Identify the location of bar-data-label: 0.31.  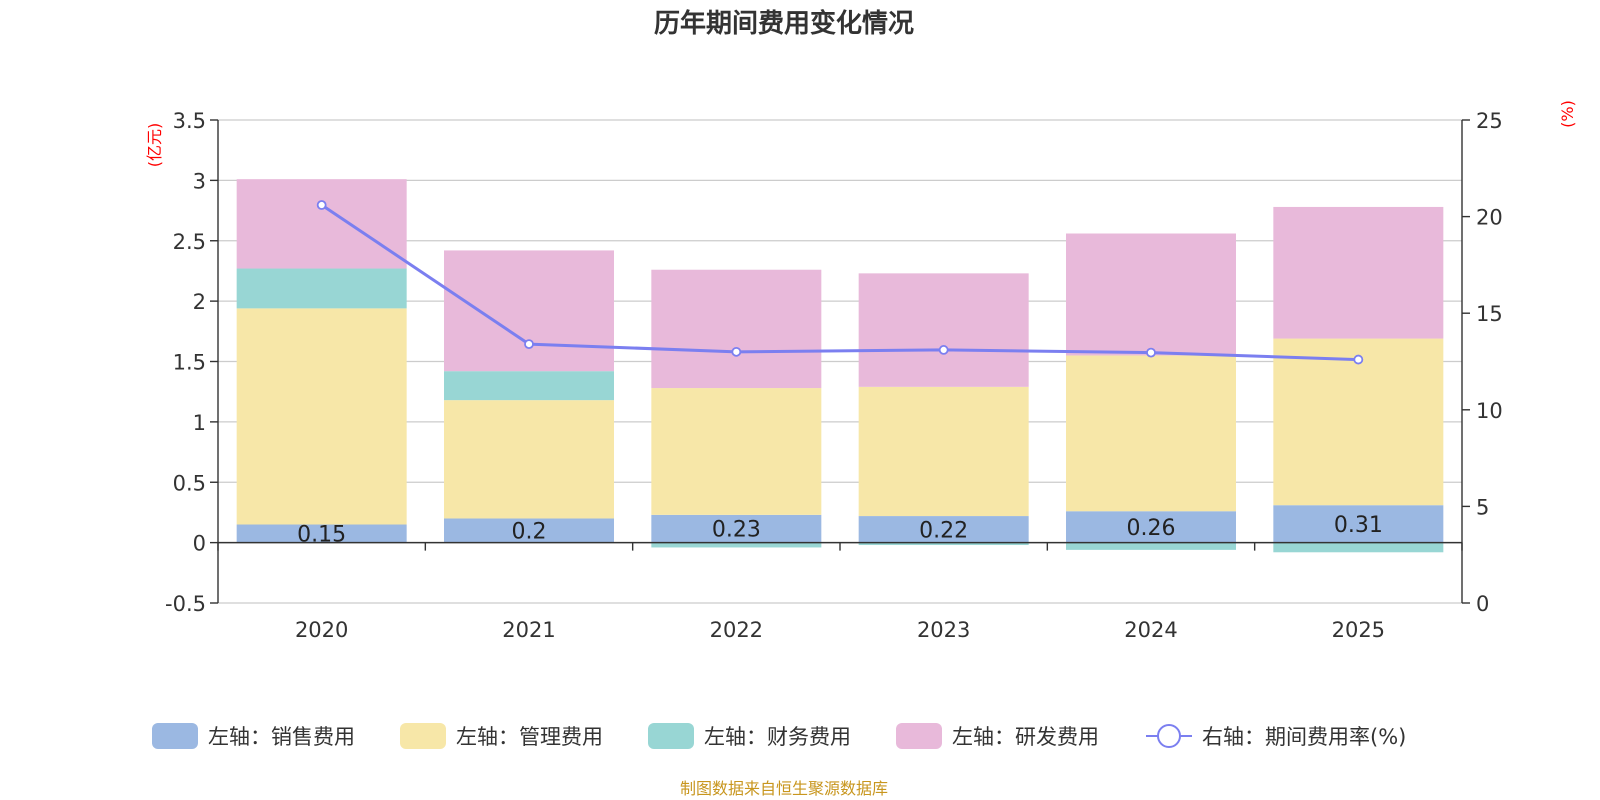
(1358, 525).